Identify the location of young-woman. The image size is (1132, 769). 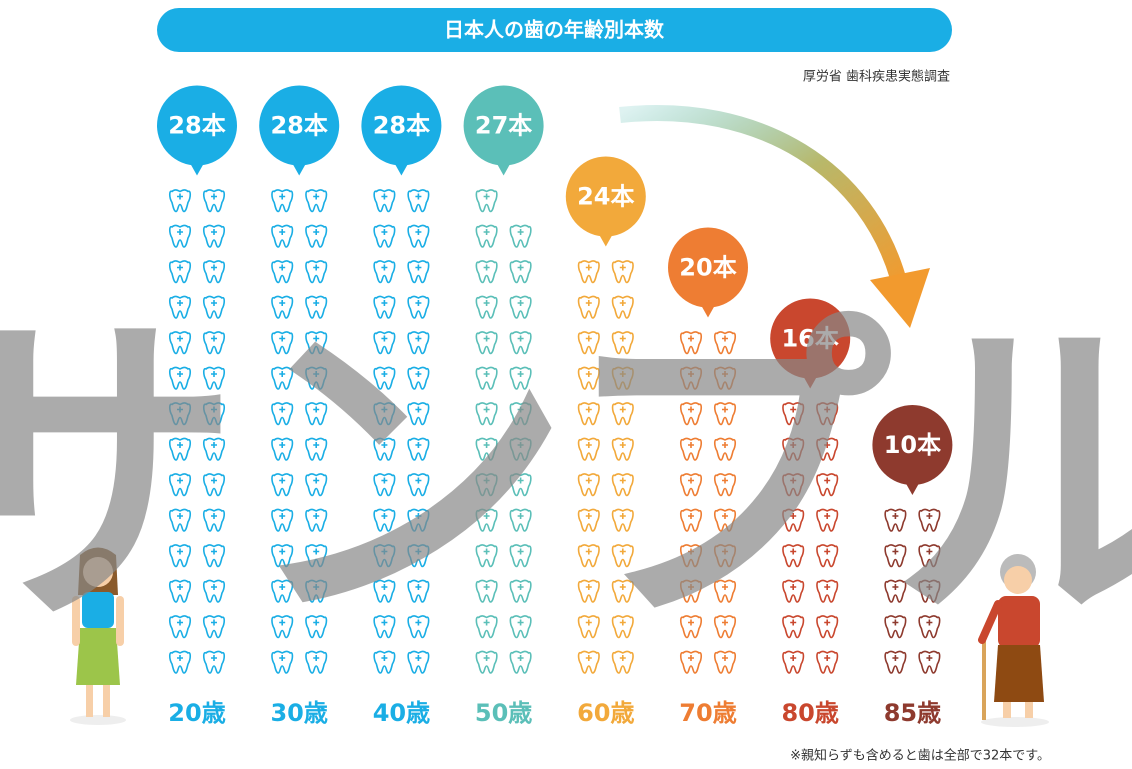
(98, 636).